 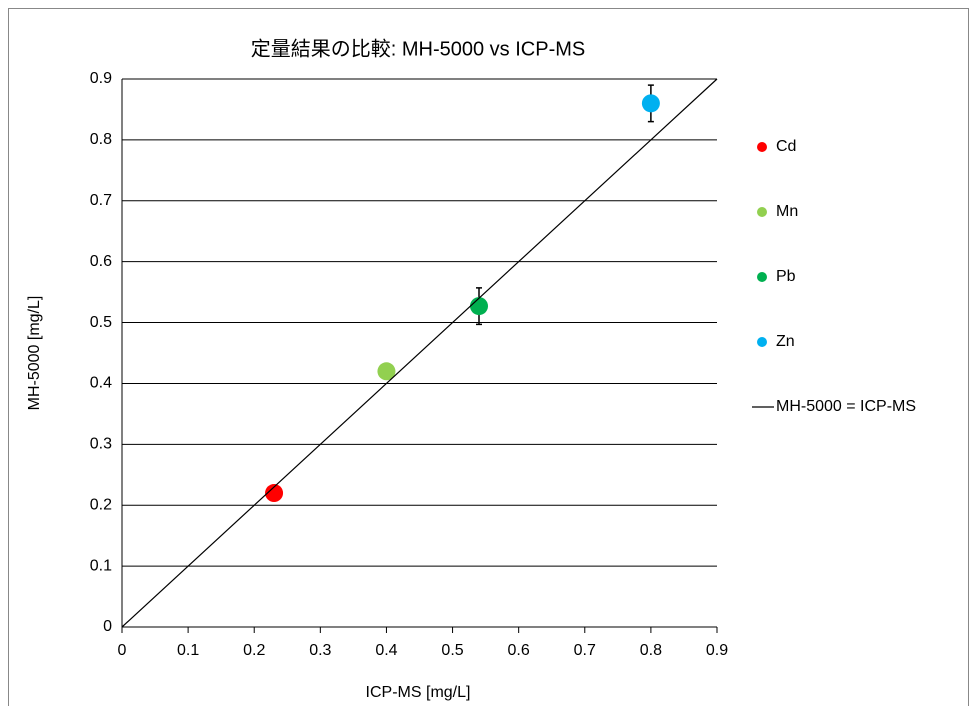 What do you see at coordinates (101, 78) in the screenshot?
I see `y-tick-label: 0.9` at bounding box center [101, 78].